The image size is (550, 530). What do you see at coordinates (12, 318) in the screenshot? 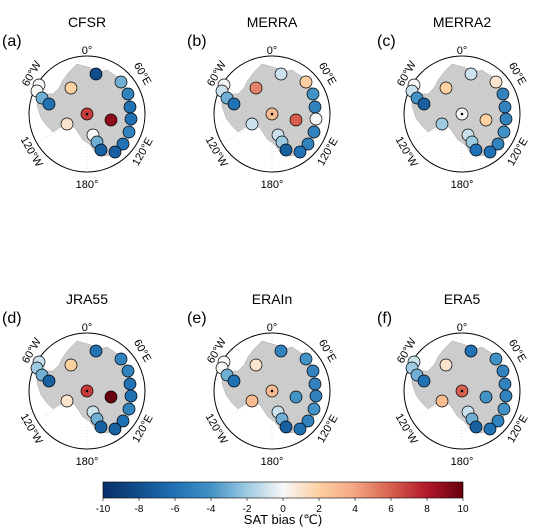
I see `panel-letter: (d)` at bounding box center [12, 318].